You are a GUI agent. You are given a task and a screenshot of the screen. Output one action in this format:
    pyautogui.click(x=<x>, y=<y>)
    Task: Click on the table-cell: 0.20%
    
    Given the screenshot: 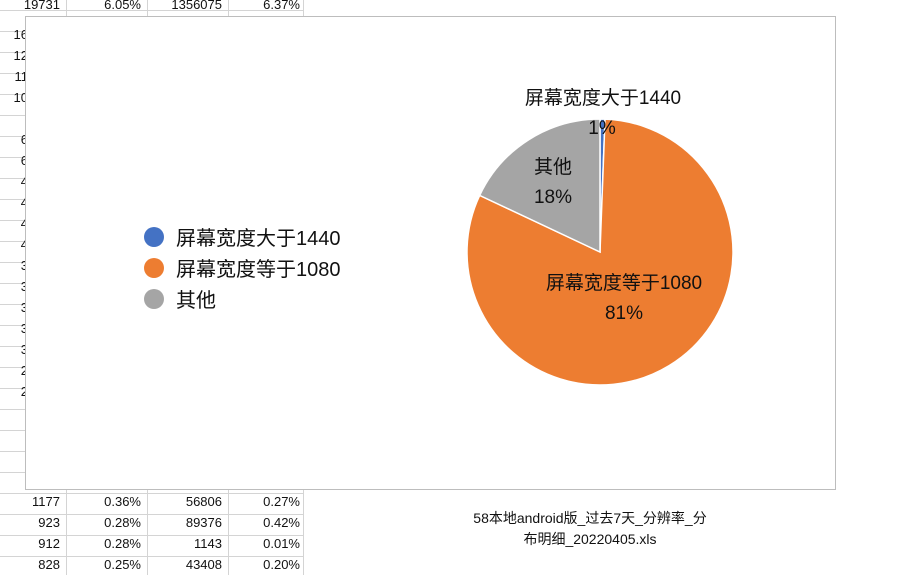 What is the action you would take?
    pyautogui.click(x=281, y=564)
    